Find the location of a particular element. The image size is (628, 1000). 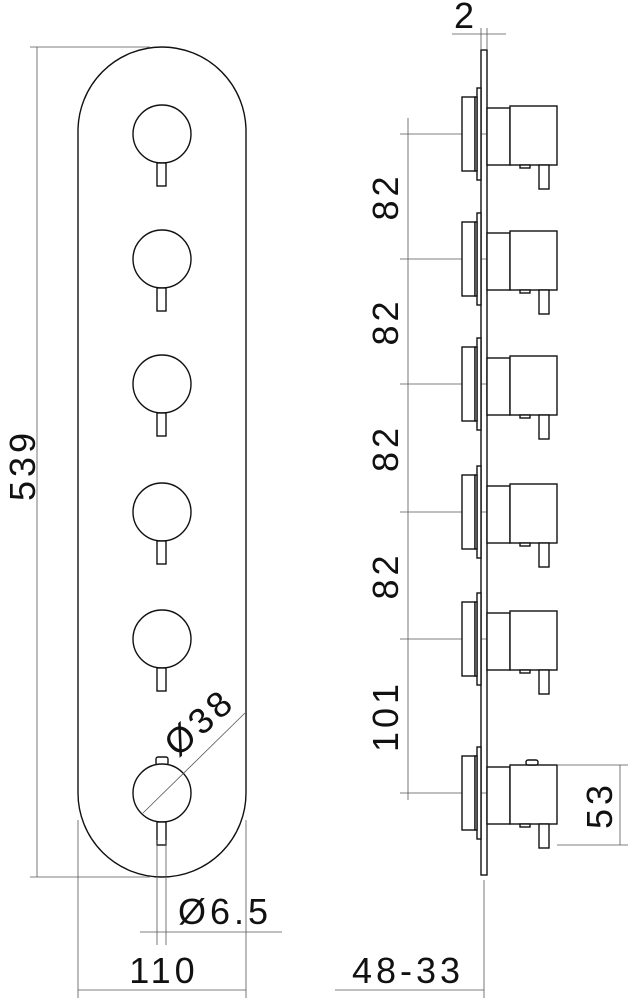

side-plate is located at coordinates (484, 462).